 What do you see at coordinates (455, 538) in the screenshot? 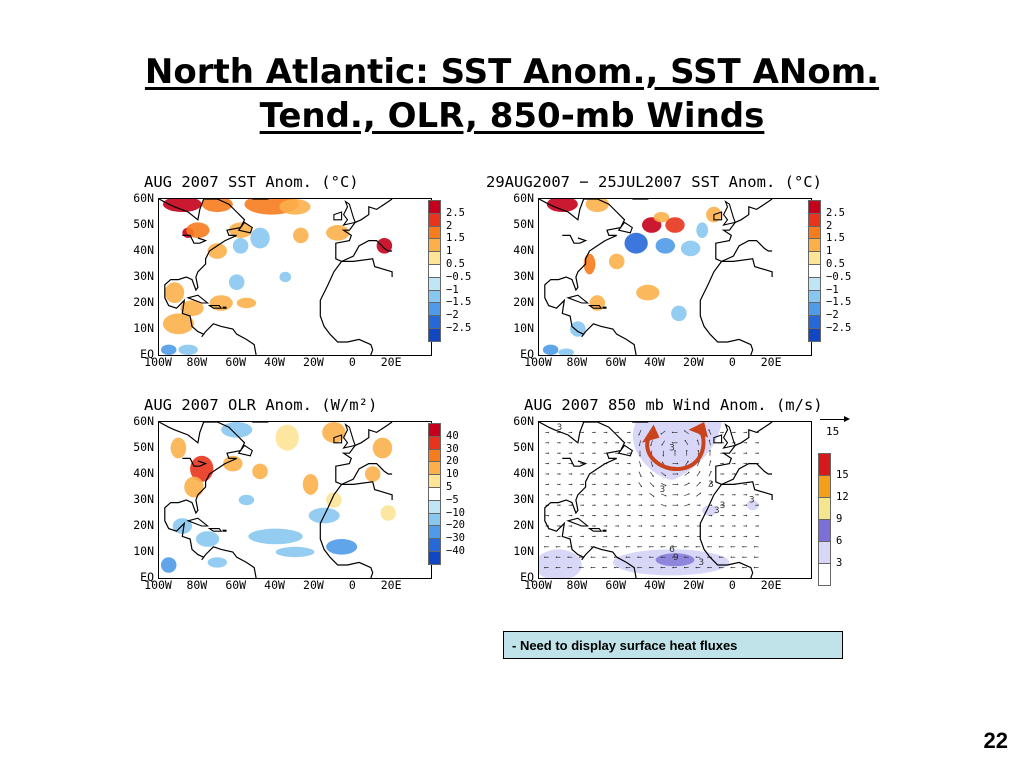
I see `legend-label: −30` at bounding box center [455, 538].